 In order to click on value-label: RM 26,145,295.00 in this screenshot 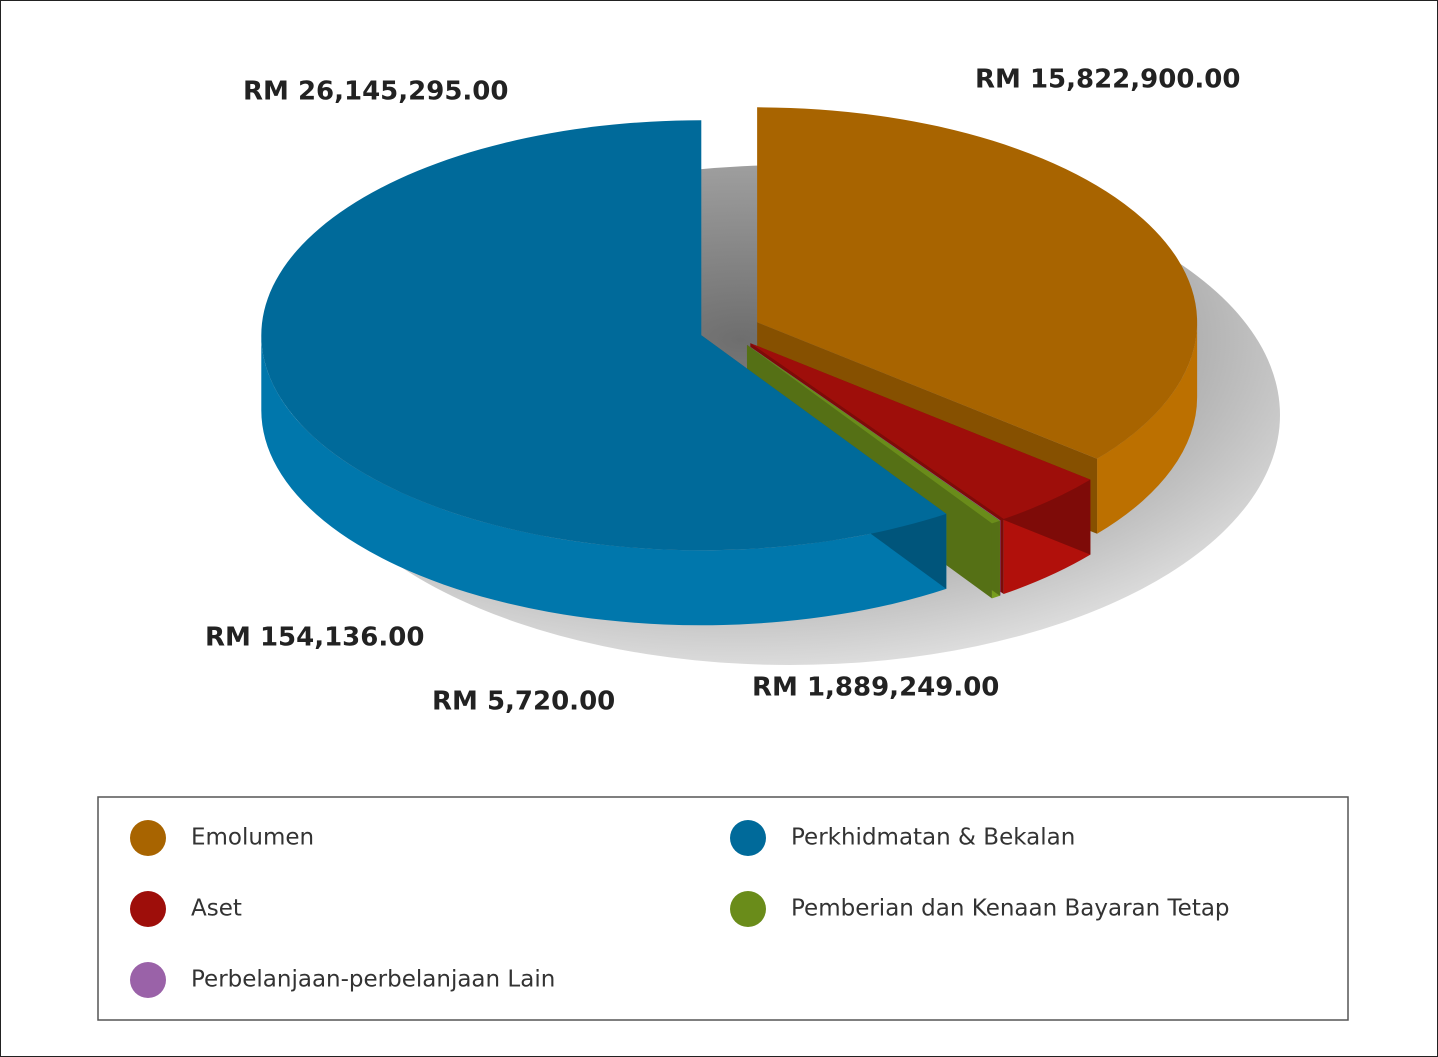, I will do `click(375, 92)`.